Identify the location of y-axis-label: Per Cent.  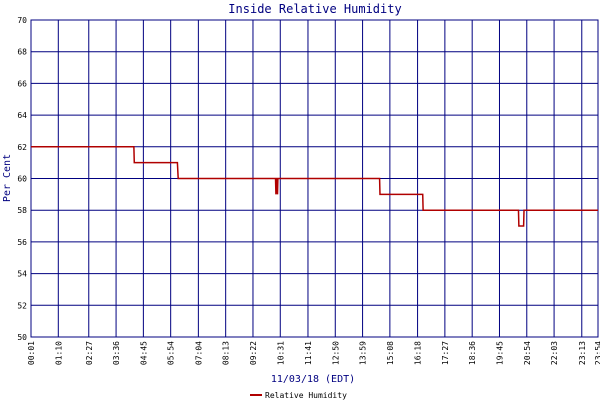
(7, 178).